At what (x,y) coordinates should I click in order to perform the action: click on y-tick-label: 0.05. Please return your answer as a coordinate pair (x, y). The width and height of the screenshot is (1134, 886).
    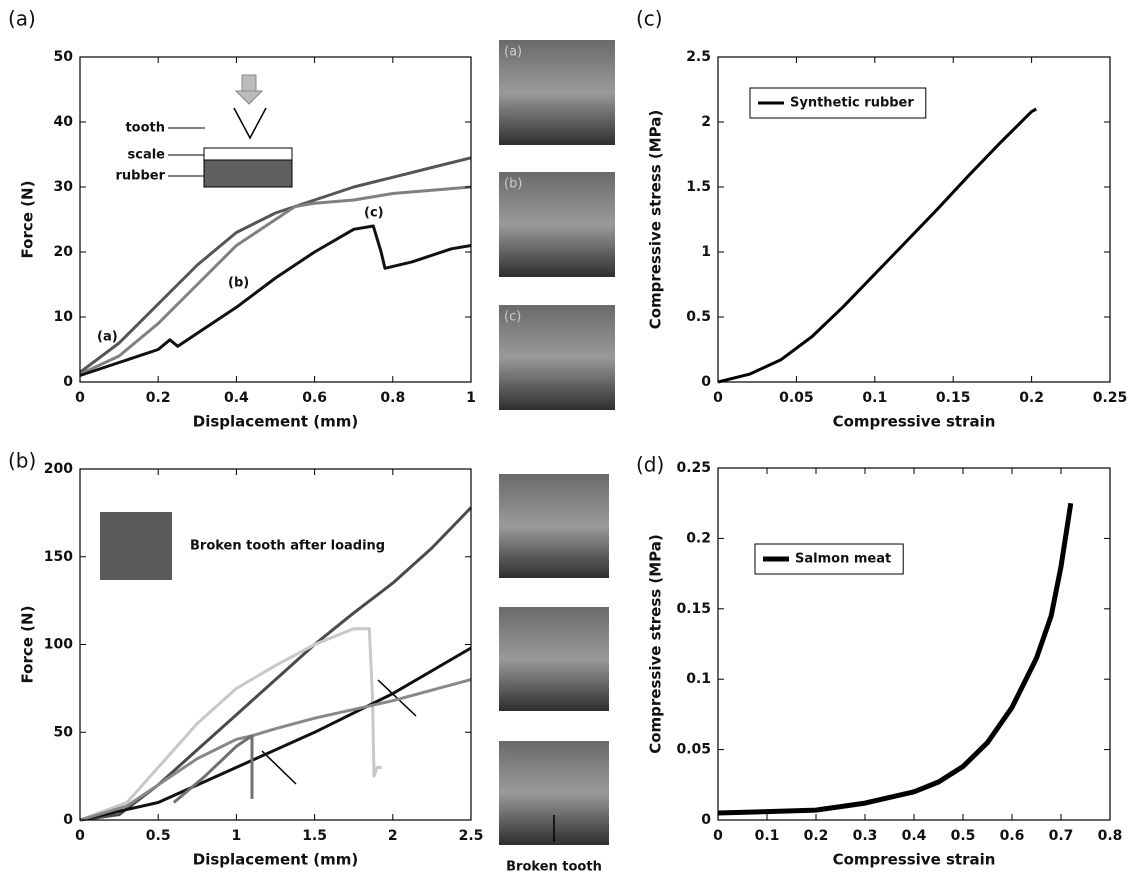
    Looking at the image, I should click on (693, 750).